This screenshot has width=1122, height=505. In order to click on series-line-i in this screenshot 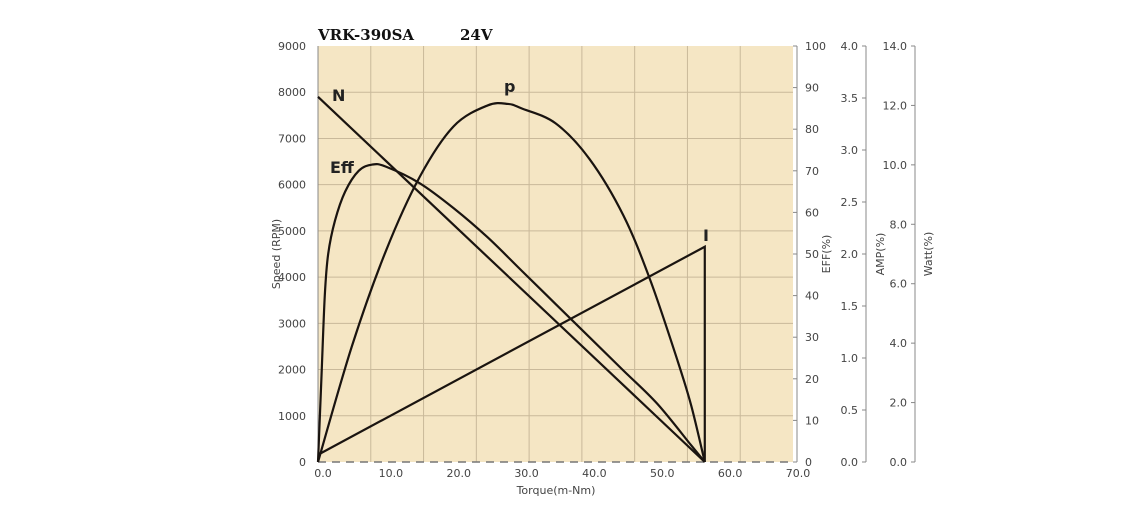, I will do `click(511, 353)`.